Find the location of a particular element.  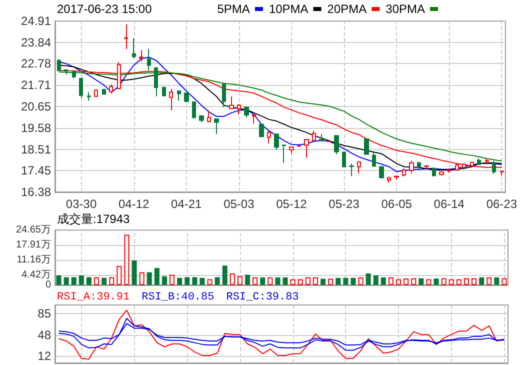

x-tick-label: 04-12 is located at coordinates (134, 204).